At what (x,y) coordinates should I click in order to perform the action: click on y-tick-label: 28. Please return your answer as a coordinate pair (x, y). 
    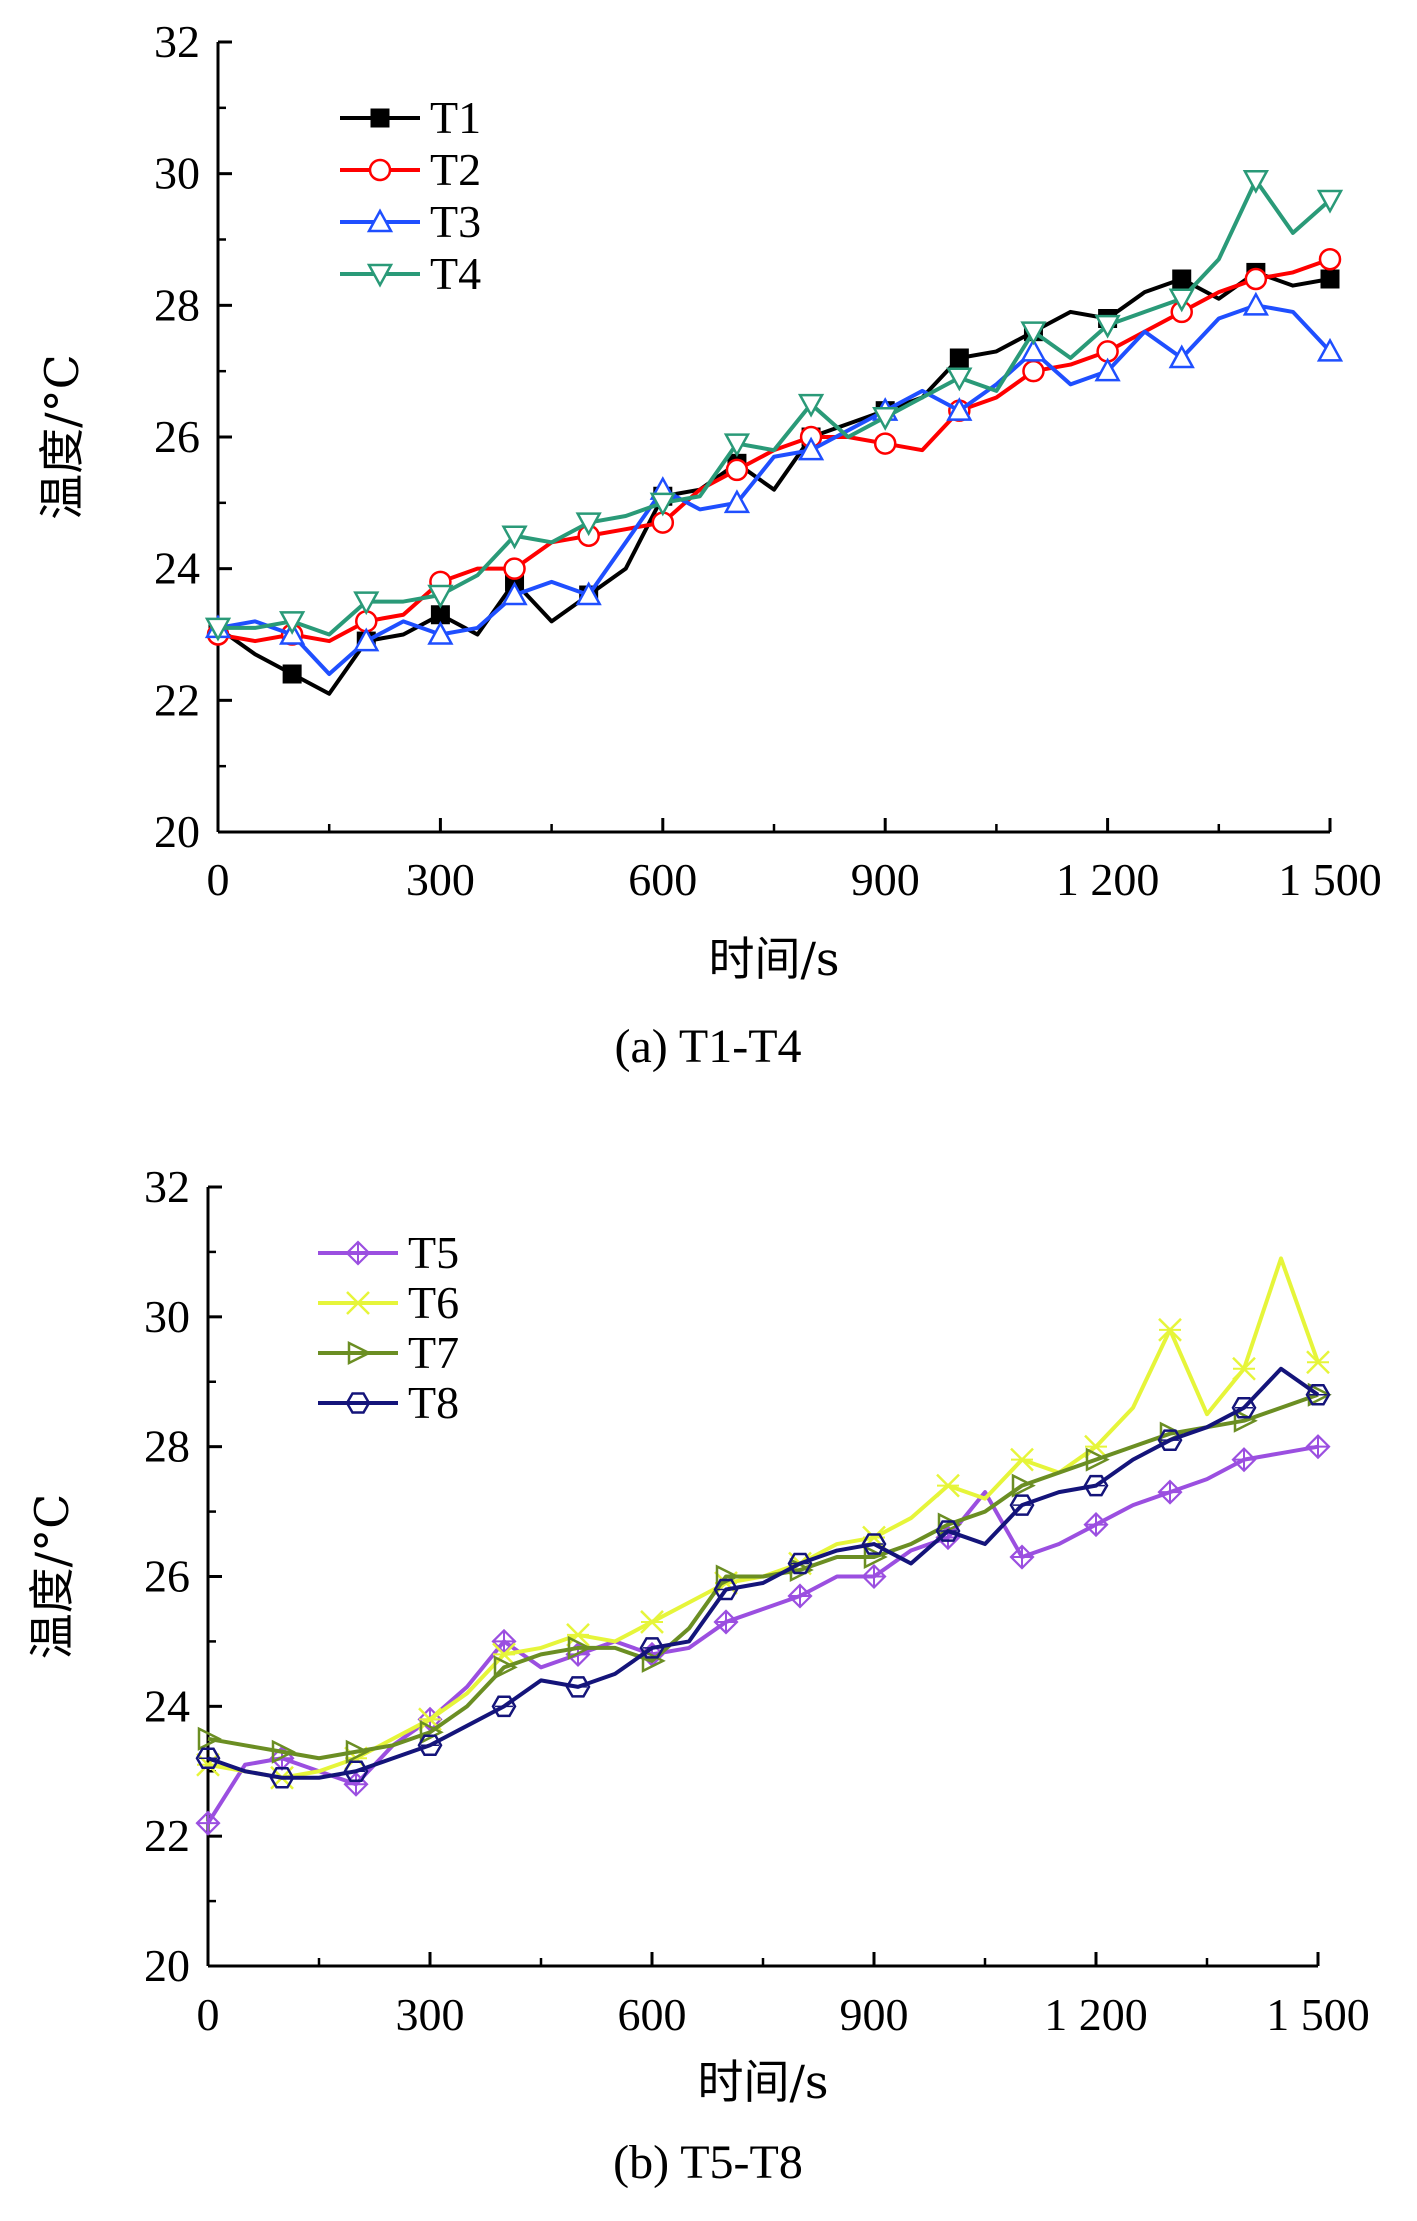
    Looking at the image, I should click on (177, 304).